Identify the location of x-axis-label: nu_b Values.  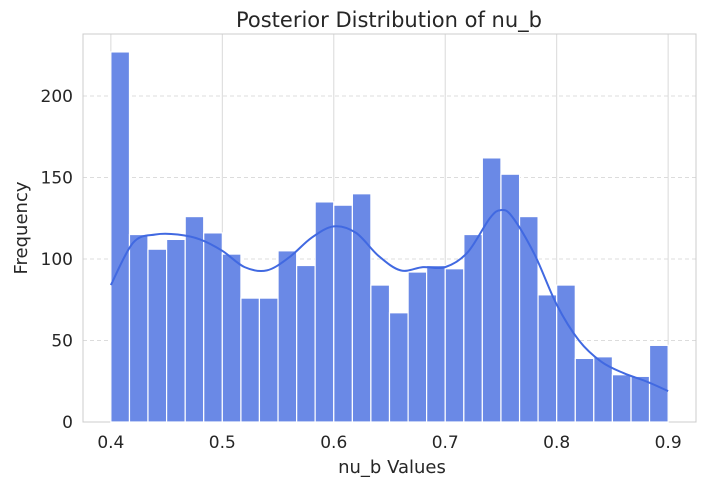
(392, 467).